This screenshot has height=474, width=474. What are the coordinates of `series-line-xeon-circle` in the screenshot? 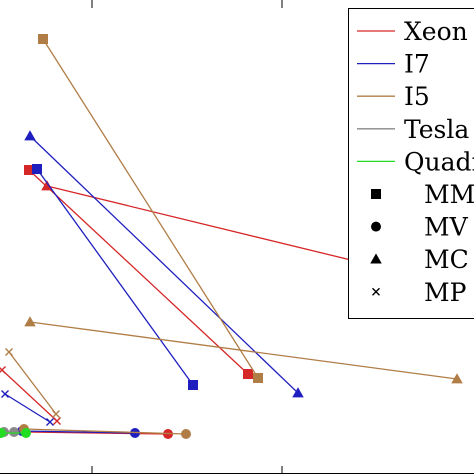 It's located at (96, 433).